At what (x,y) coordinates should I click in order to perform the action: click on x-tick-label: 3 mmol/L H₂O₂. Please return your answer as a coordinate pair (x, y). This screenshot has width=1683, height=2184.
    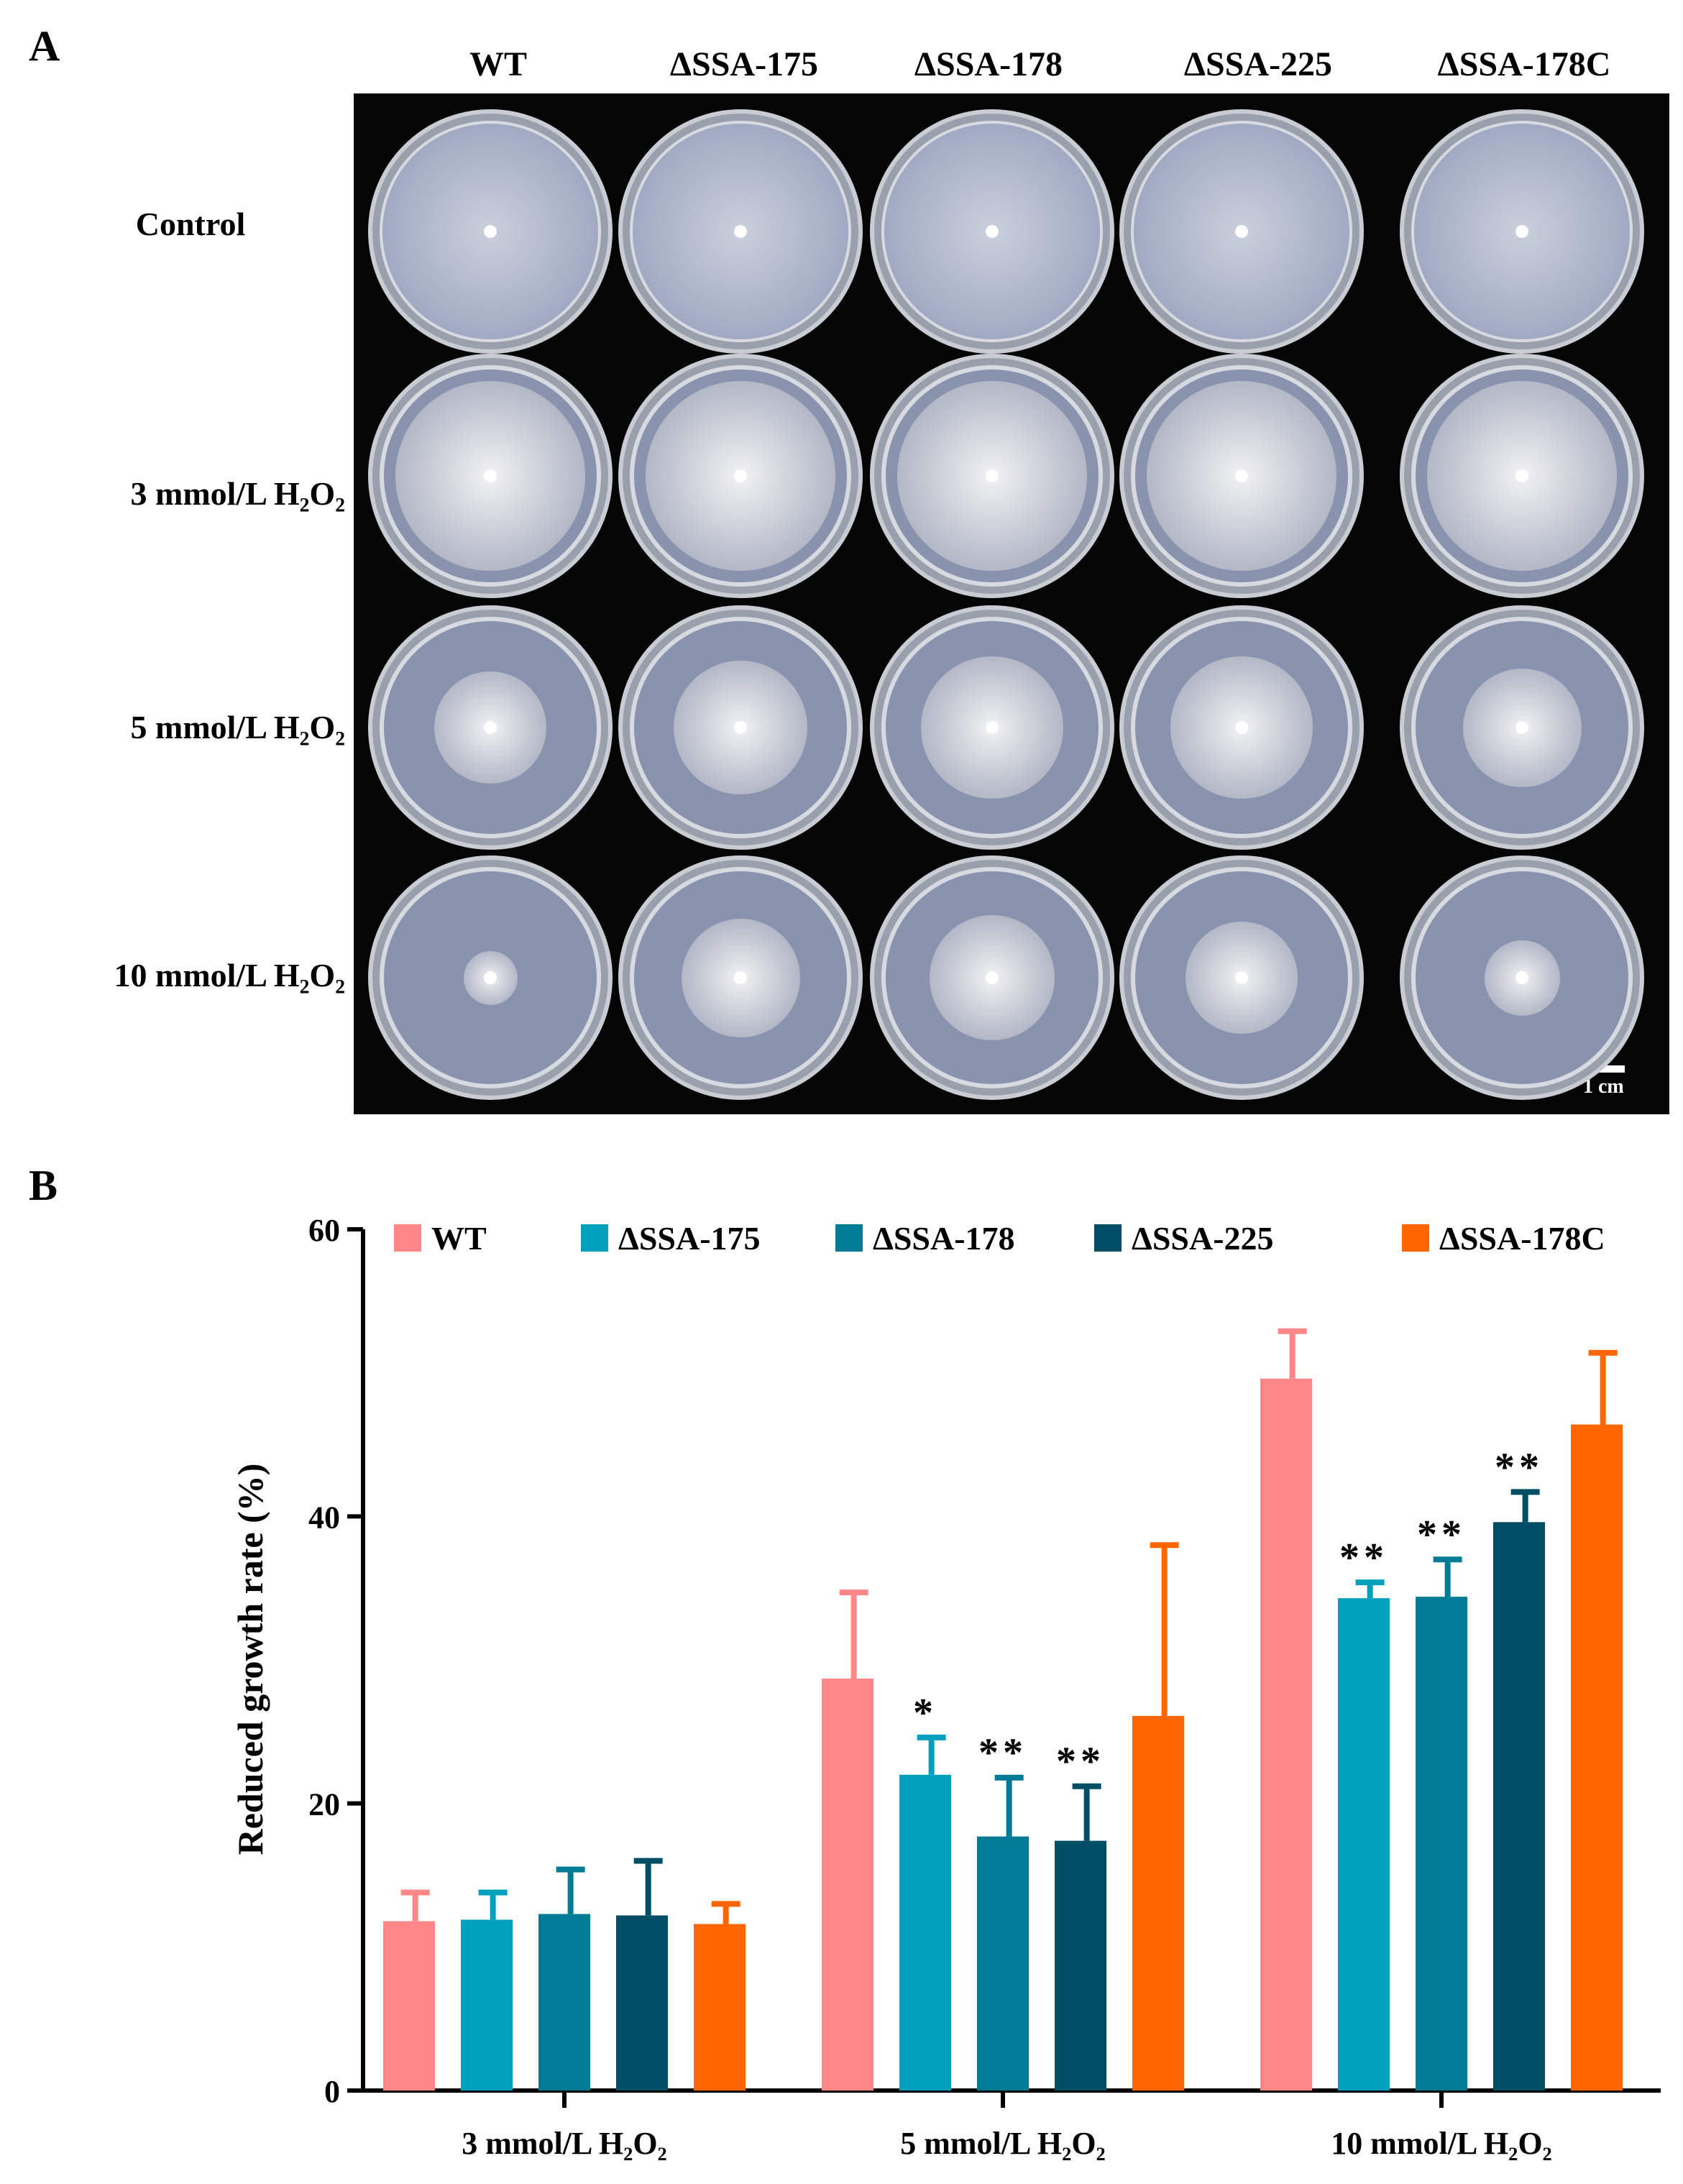
    Looking at the image, I should click on (564, 2143).